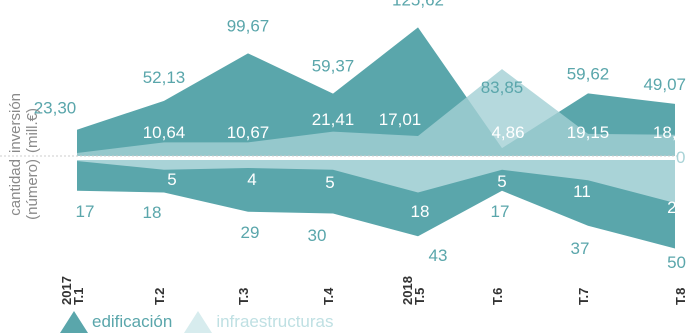  I want to click on legend-label-infraestructuras: infraestructuras, so click(275, 321).